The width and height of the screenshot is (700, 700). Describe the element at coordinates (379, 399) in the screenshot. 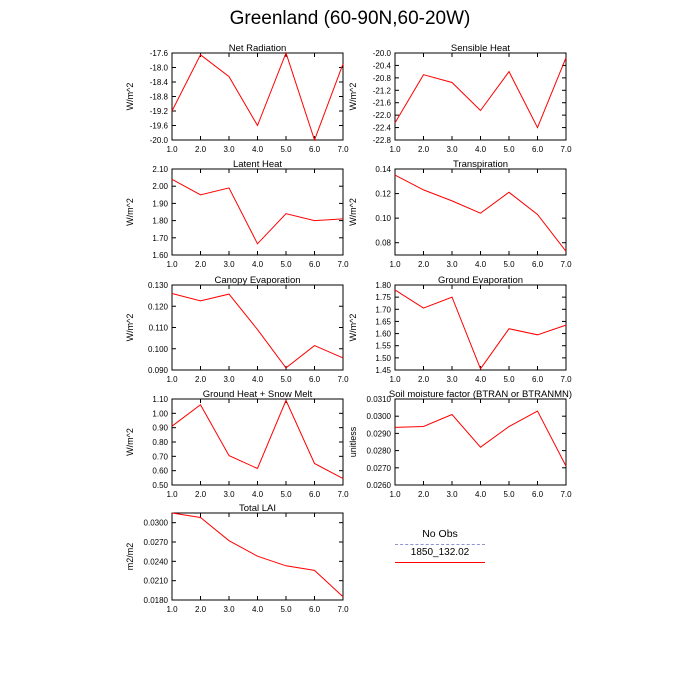

I see `y-tick-label: 0.0310` at that location.